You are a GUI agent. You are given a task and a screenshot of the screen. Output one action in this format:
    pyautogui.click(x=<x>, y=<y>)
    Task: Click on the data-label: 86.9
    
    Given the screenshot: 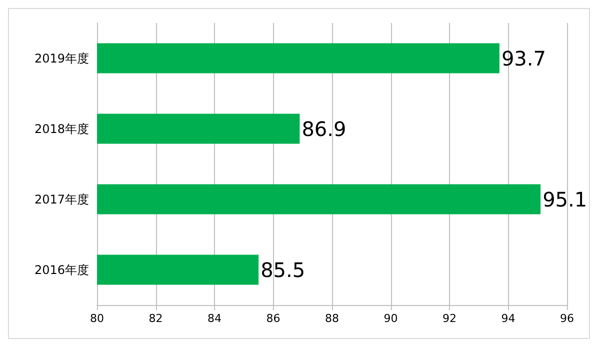 What is the action you would take?
    pyautogui.click(x=324, y=128)
    